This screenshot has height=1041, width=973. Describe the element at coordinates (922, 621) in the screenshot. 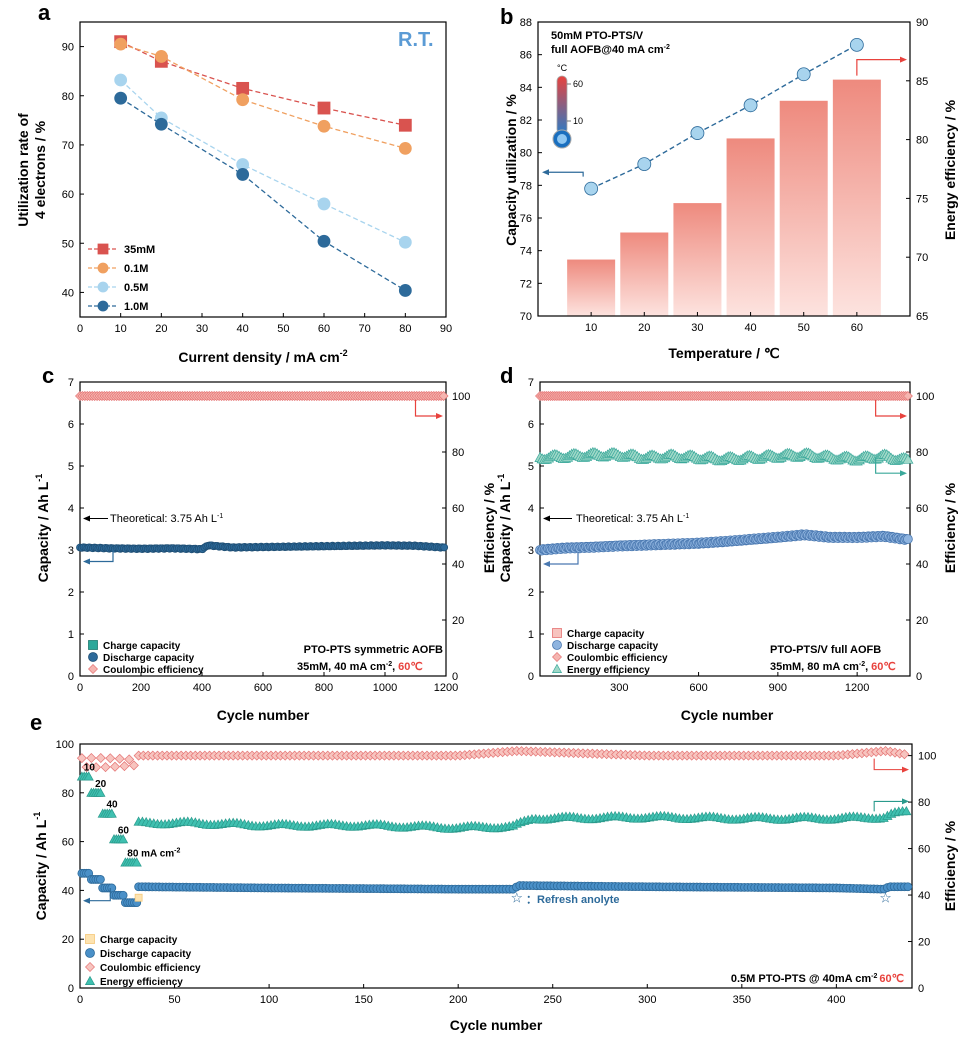

I see `y-tick-label-right: 20` at that location.